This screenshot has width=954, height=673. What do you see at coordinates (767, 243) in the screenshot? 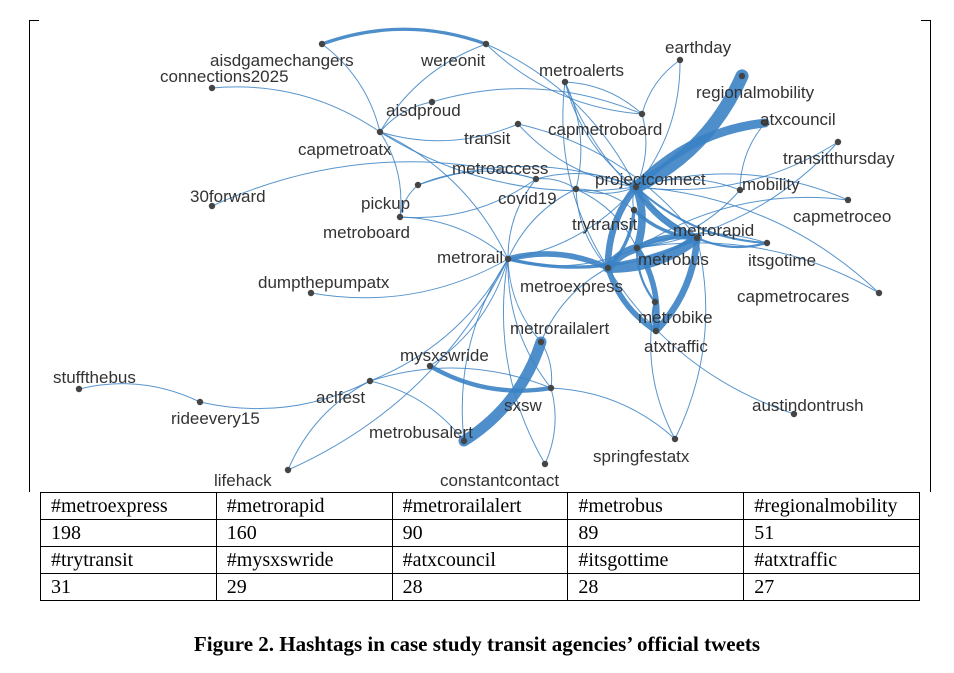
I see `node-itsgotime` at bounding box center [767, 243].